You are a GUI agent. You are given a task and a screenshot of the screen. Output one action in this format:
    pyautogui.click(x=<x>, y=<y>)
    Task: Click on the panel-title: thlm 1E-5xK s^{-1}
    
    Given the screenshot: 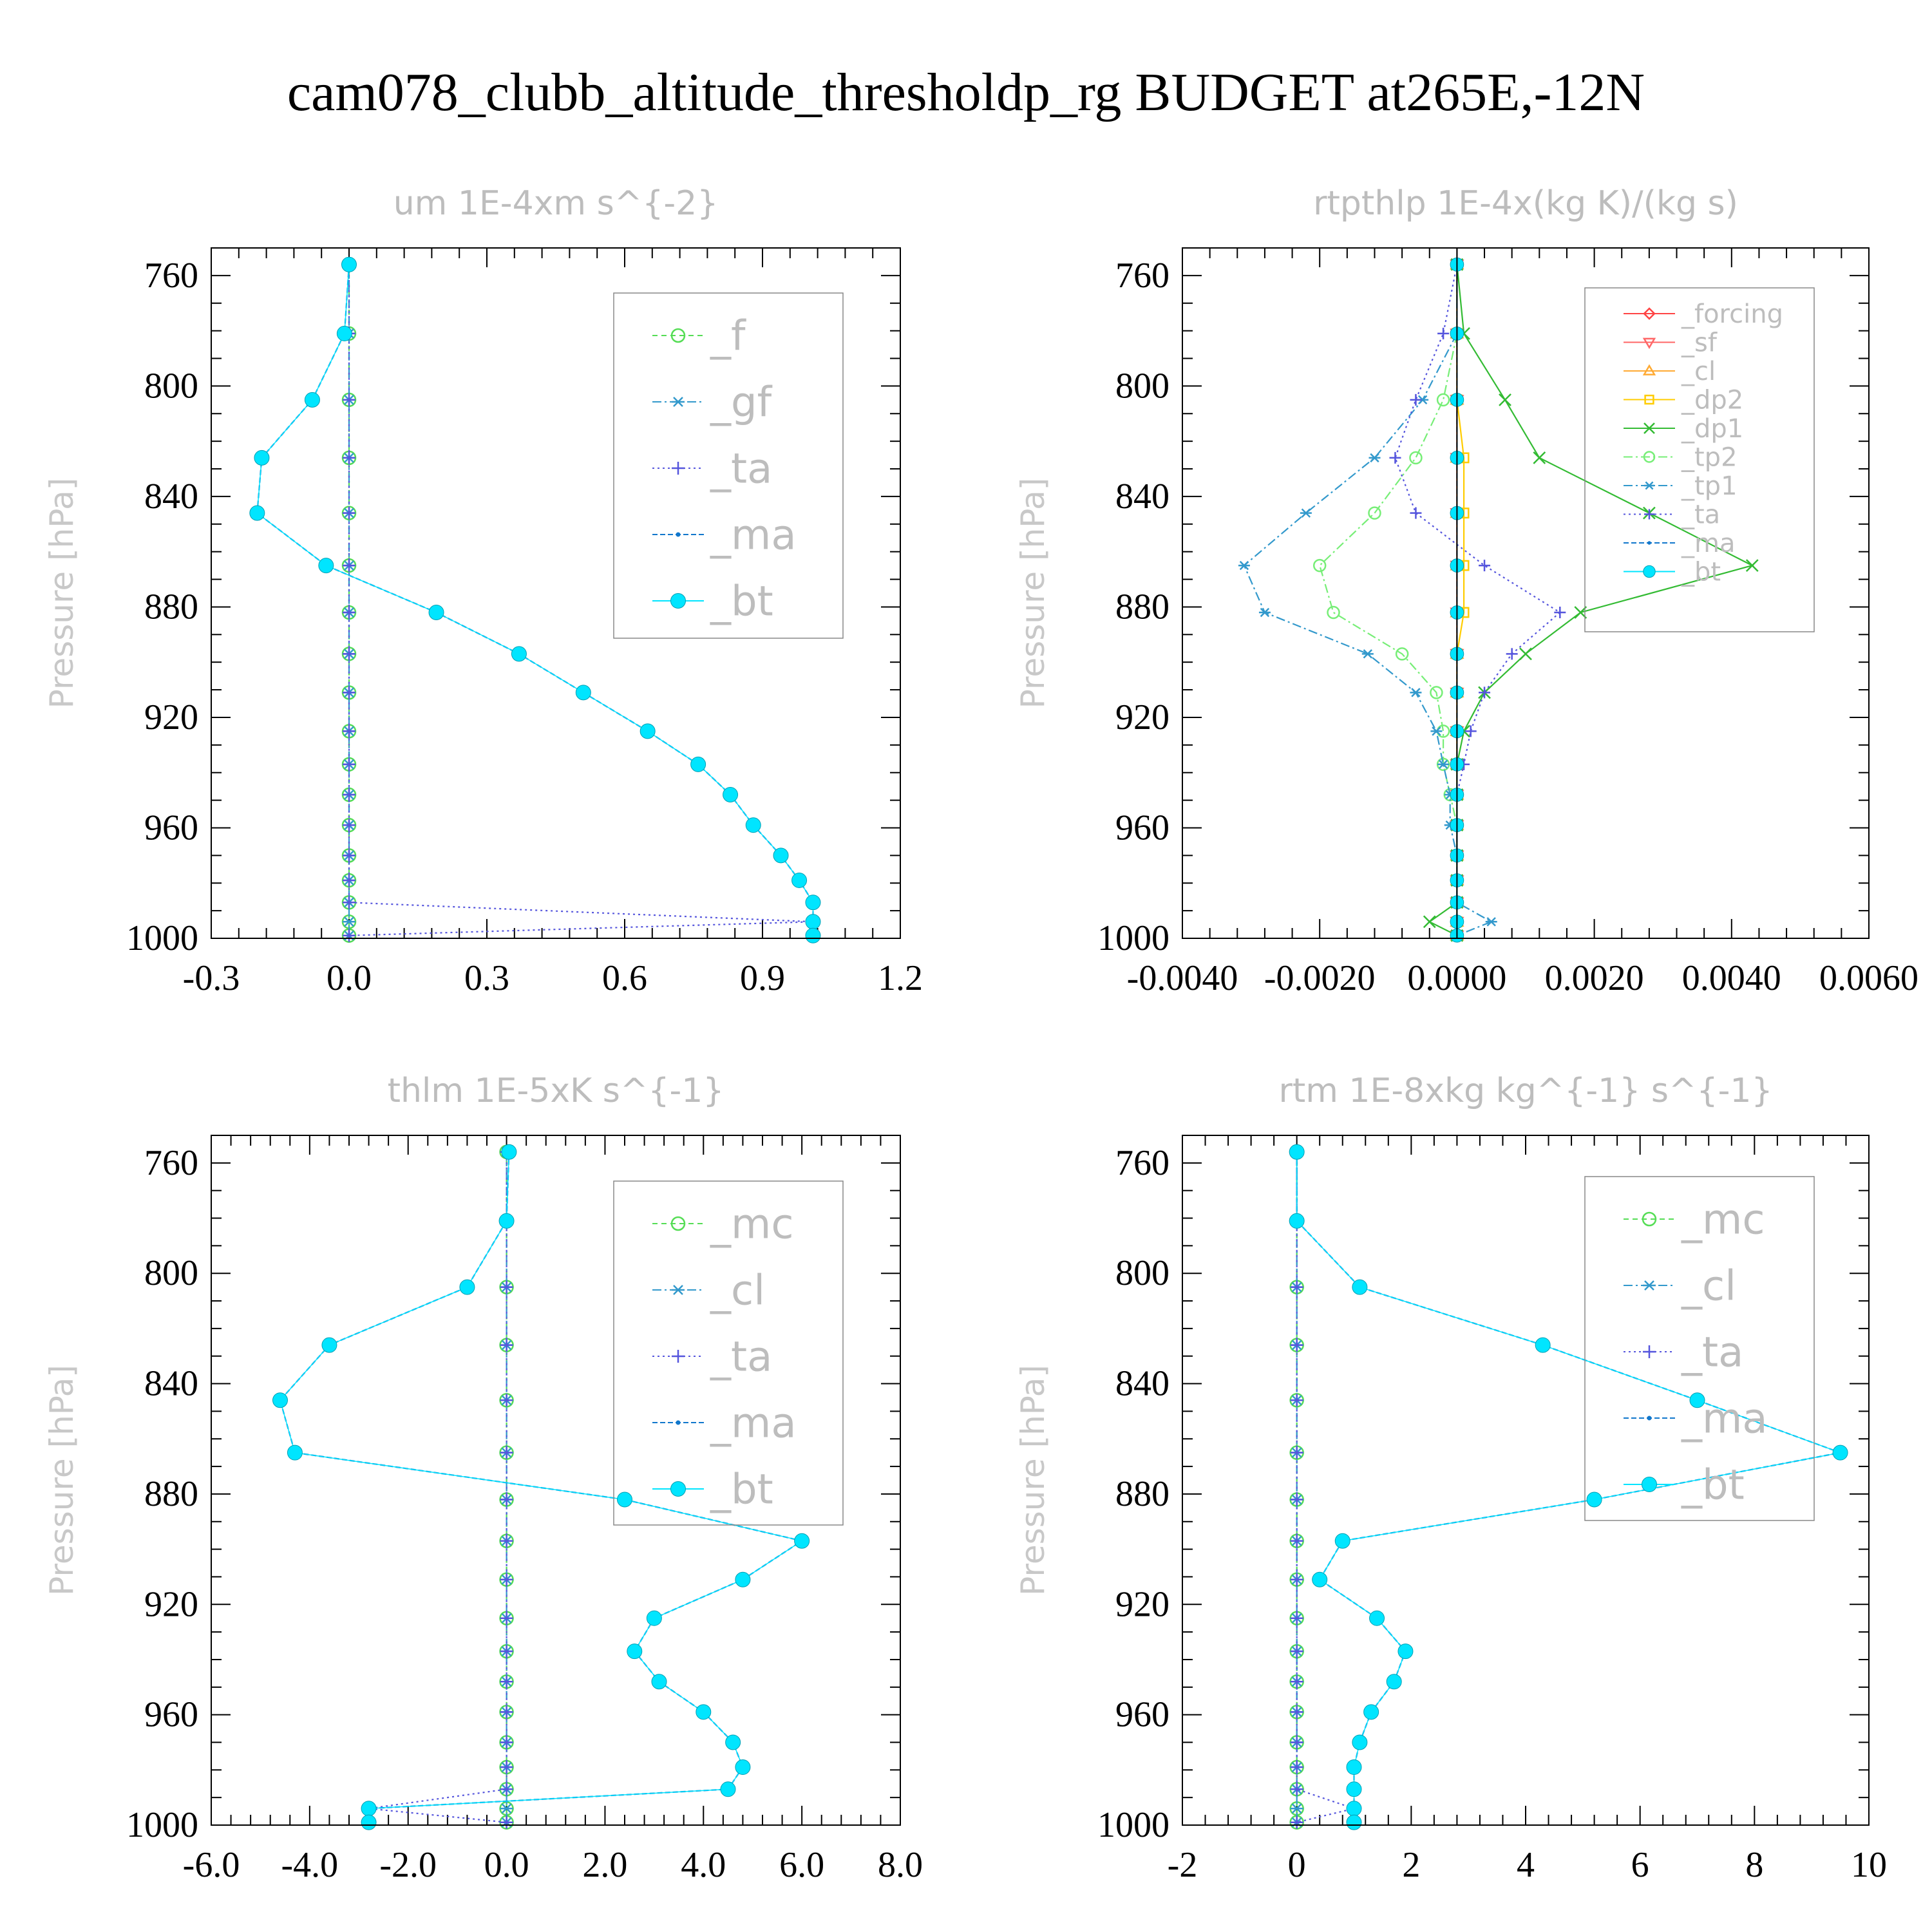 What is the action you would take?
    pyautogui.click(x=556, y=1091)
    